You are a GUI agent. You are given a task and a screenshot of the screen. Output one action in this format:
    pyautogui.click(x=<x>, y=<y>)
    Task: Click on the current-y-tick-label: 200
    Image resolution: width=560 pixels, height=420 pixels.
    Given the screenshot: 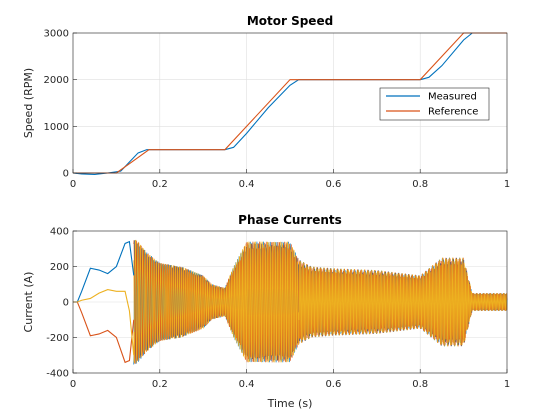 What is the action you would take?
    pyautogui.click(x=59, y=267)
    